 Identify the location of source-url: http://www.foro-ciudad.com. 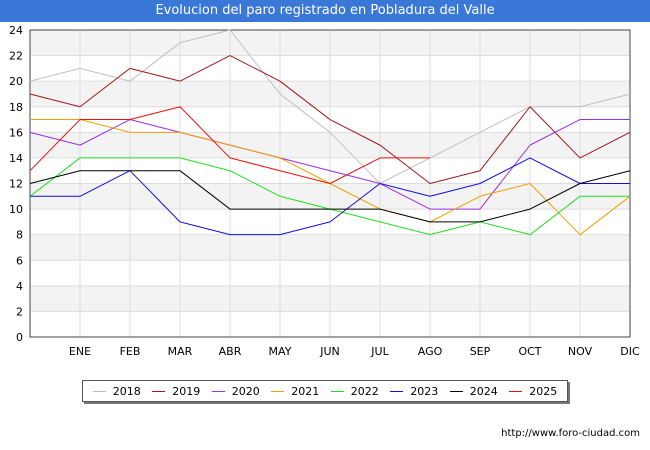
(570, 433).